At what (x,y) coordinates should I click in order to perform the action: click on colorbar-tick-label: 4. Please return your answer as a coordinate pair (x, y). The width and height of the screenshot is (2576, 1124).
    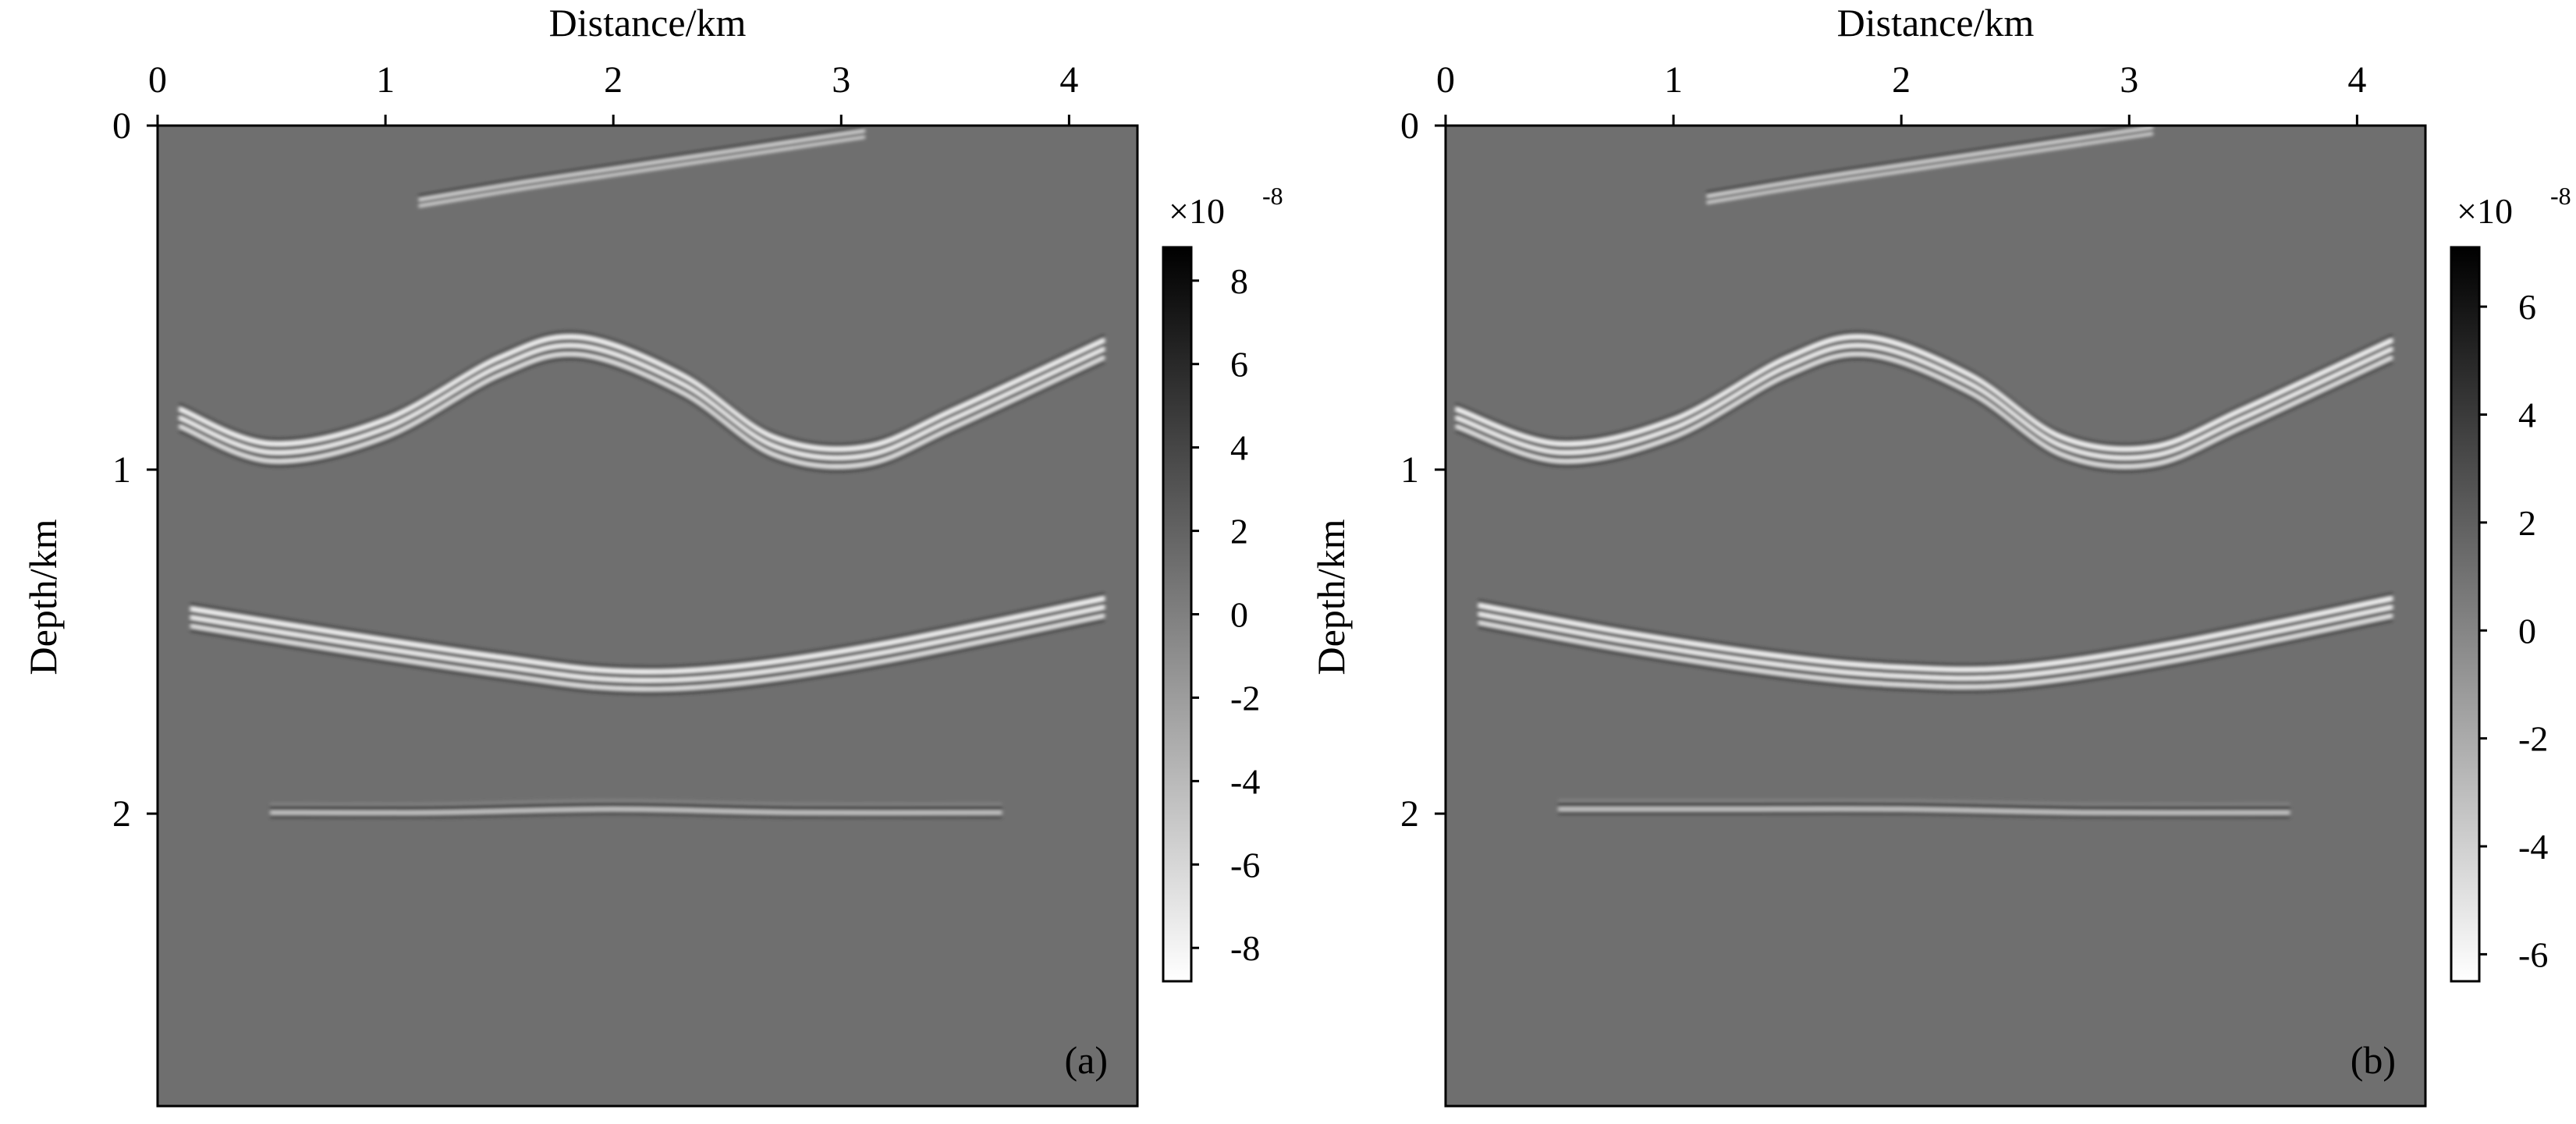
    Looking at the image, I should click on (2527, 414).